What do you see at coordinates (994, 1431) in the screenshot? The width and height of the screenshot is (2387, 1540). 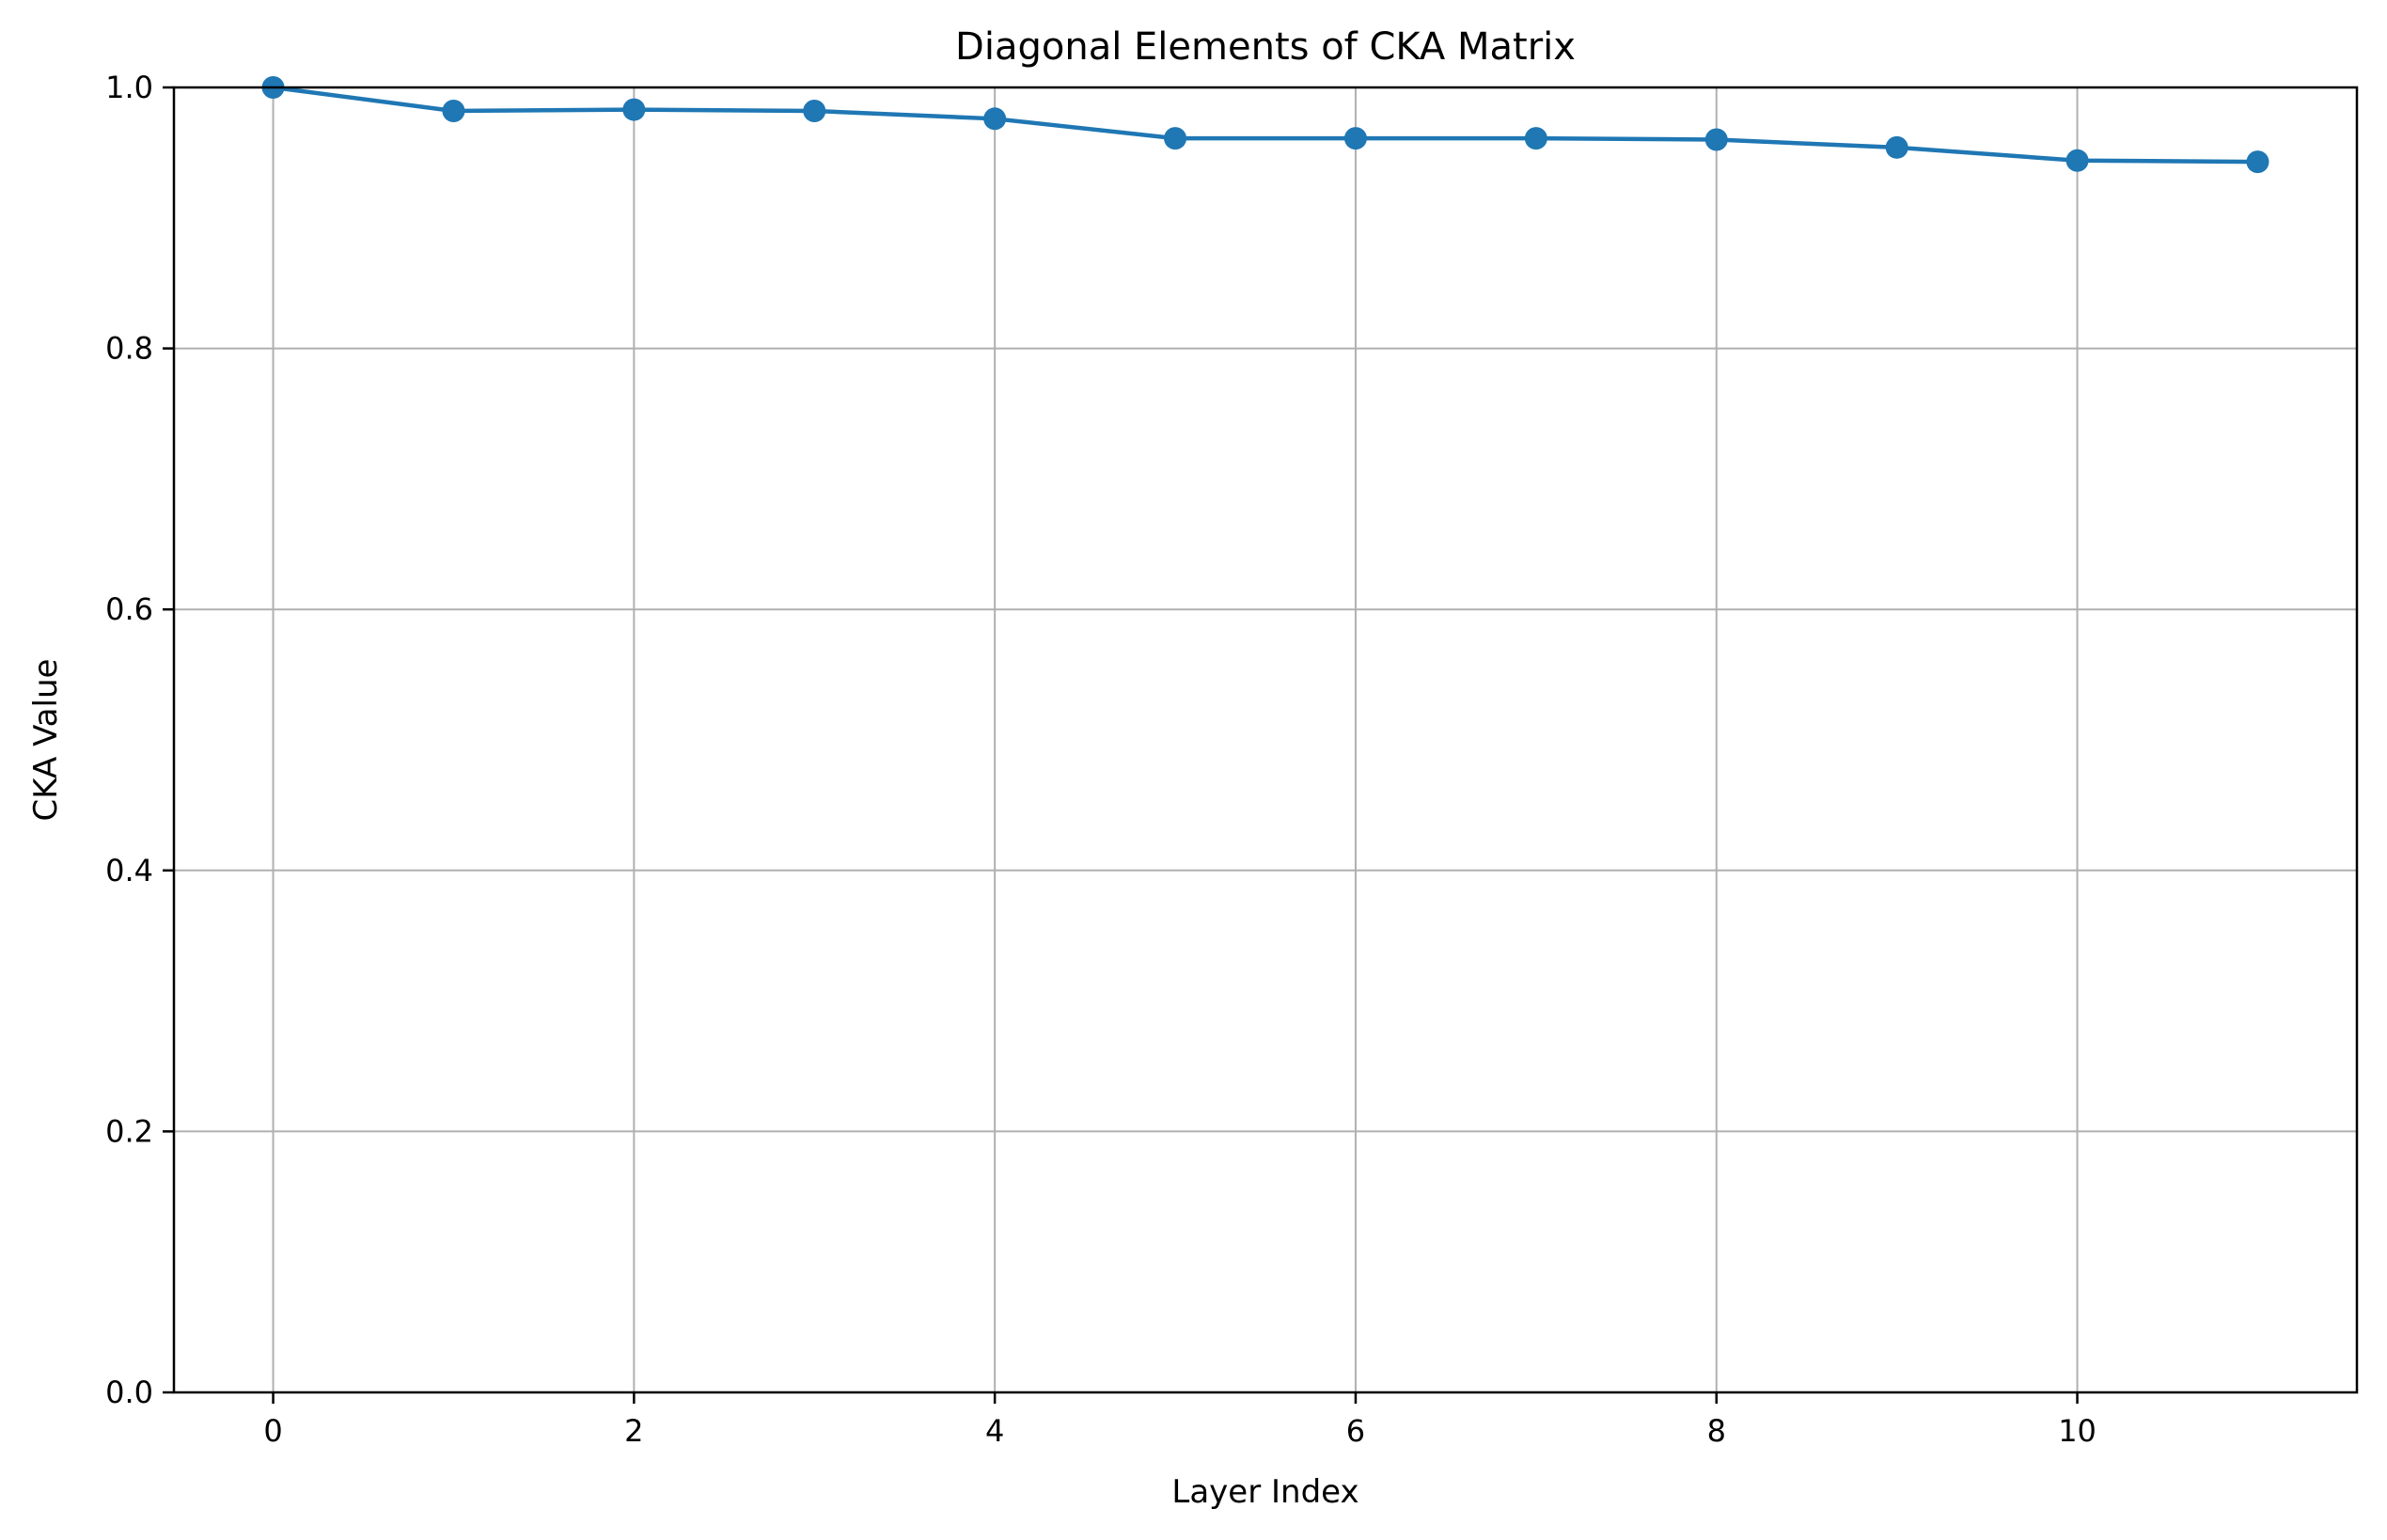 I see `x-tick-label: 4` at bounding box center [994, 1431].